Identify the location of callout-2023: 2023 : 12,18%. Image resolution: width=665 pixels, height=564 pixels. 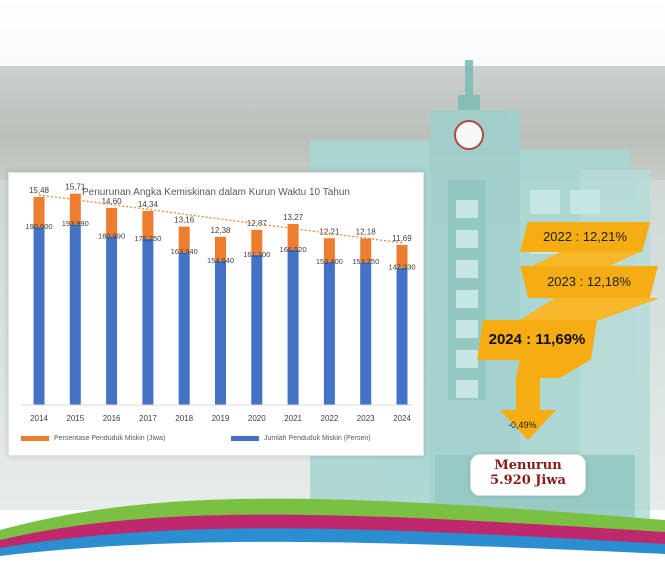
(589, 282).